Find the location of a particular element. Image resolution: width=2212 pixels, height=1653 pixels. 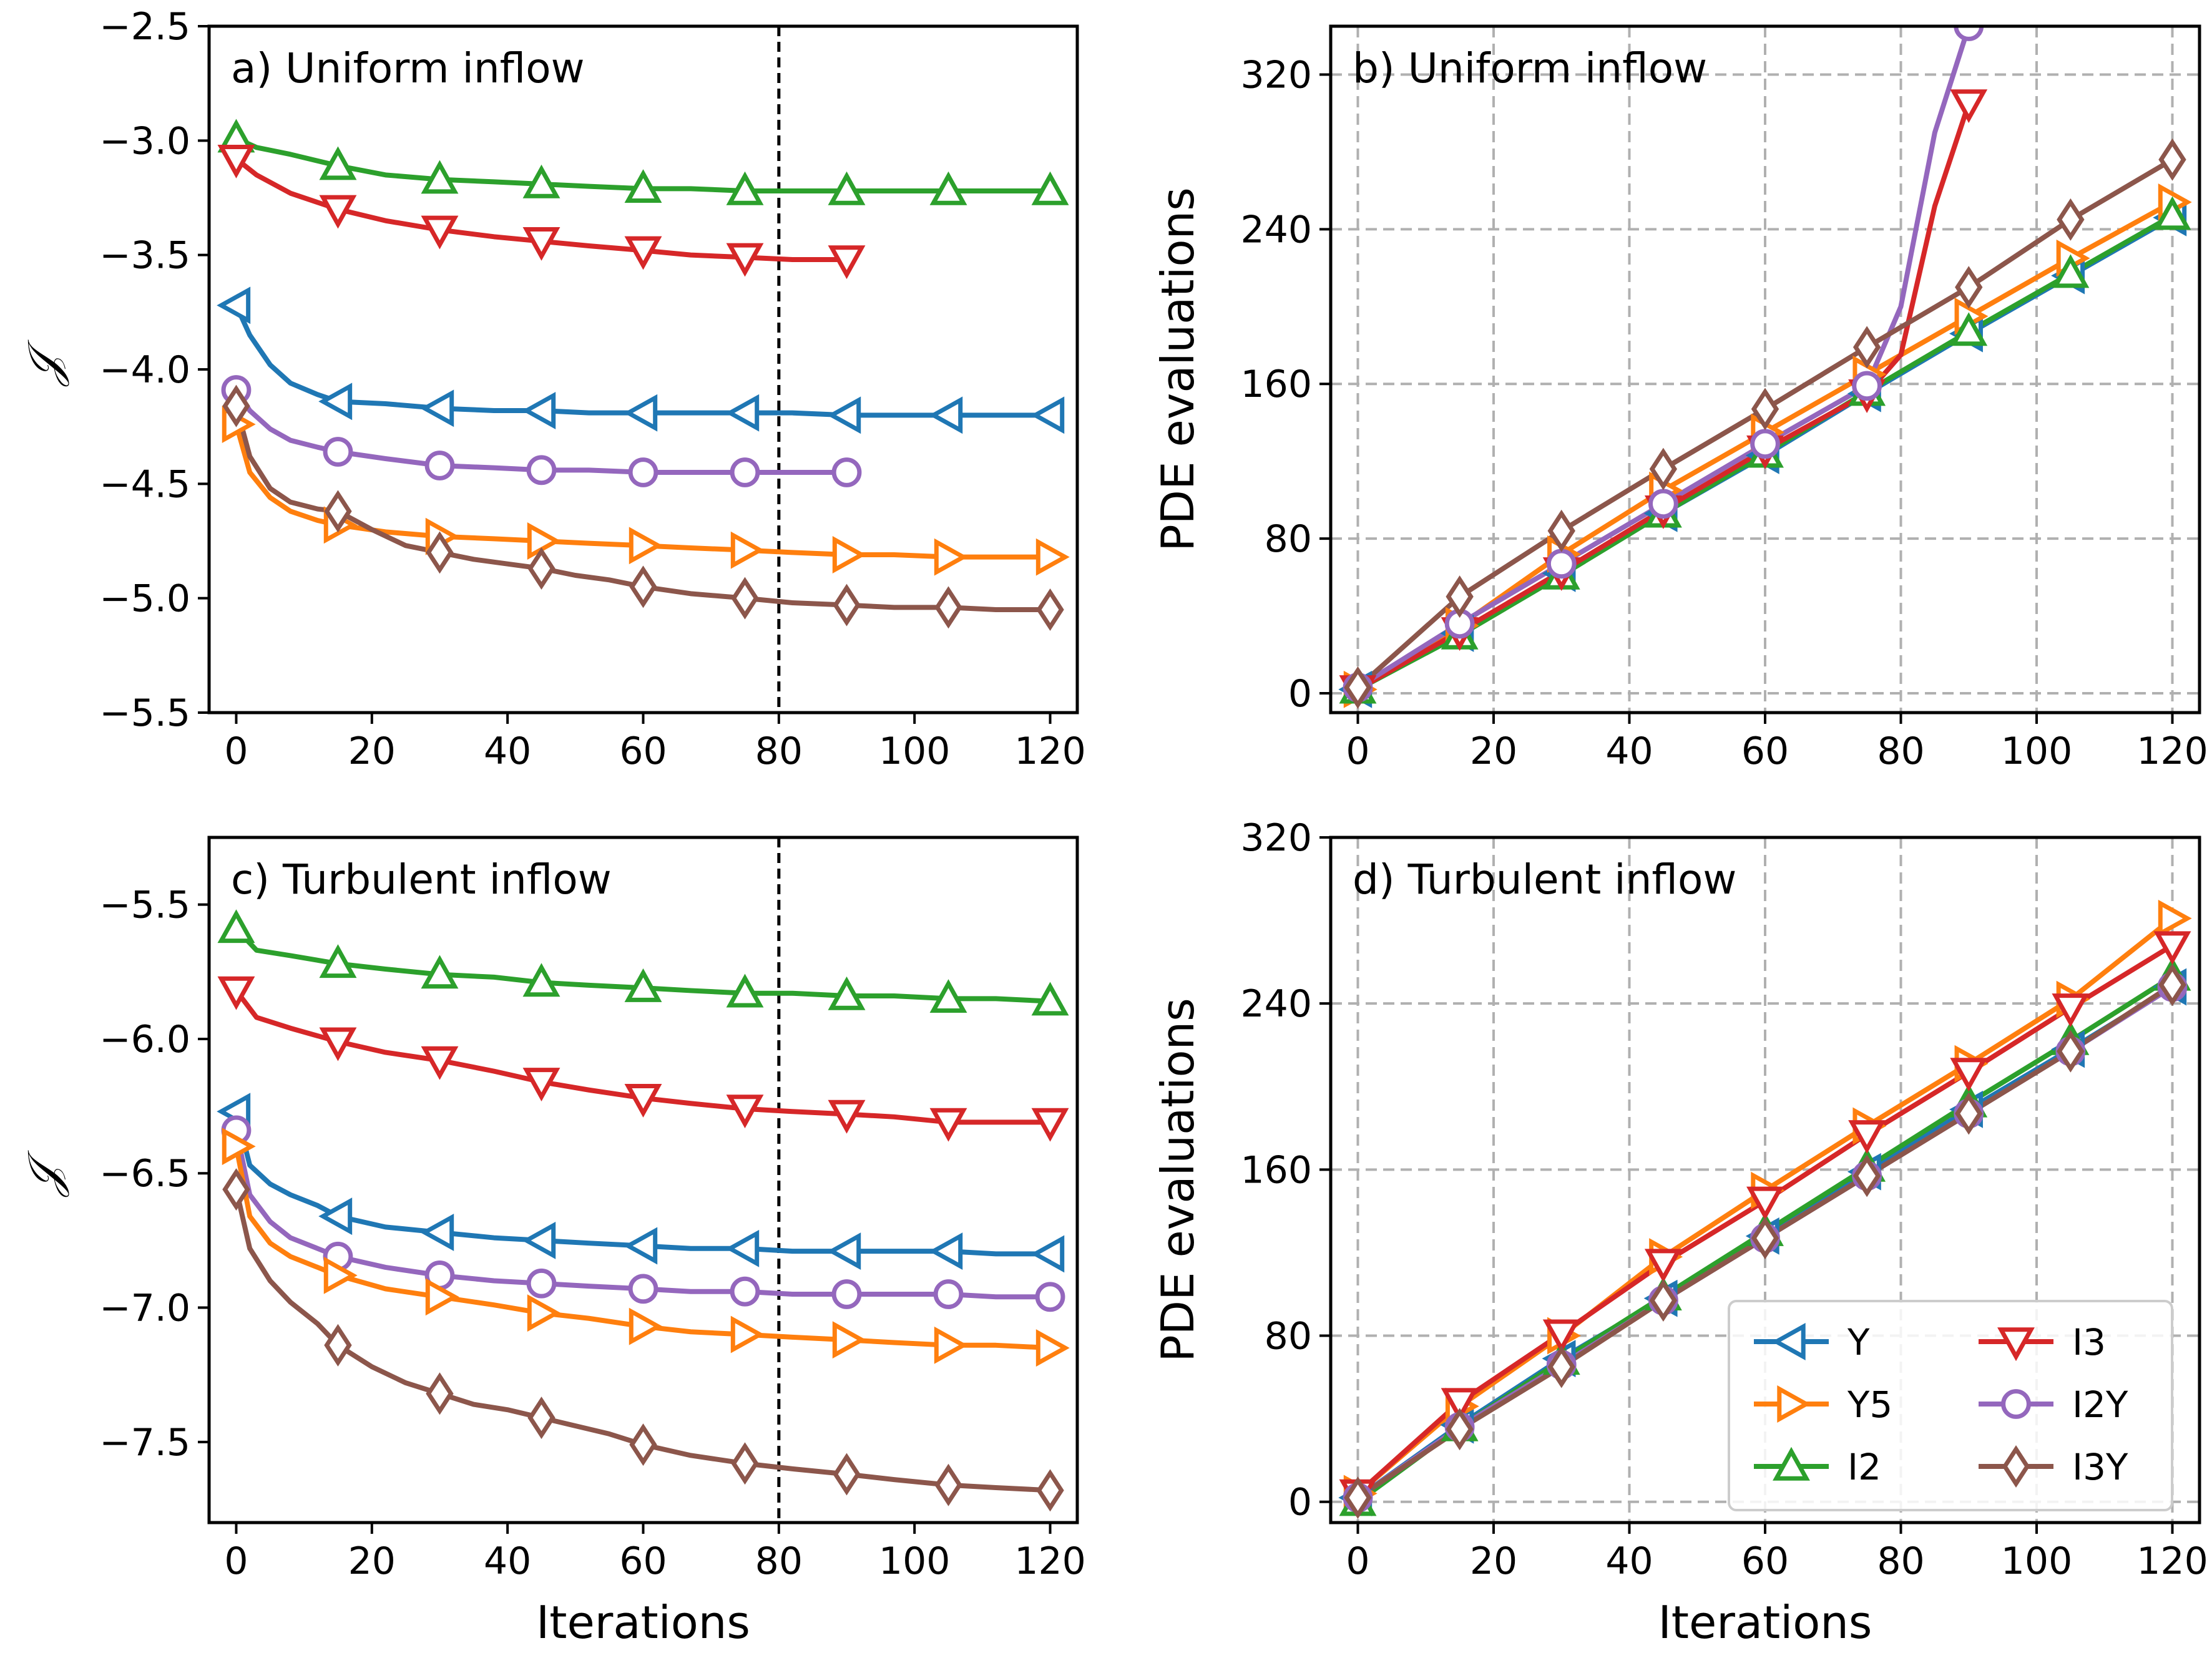

x-tick-label: 60 is located at coordinates (643, 1561).